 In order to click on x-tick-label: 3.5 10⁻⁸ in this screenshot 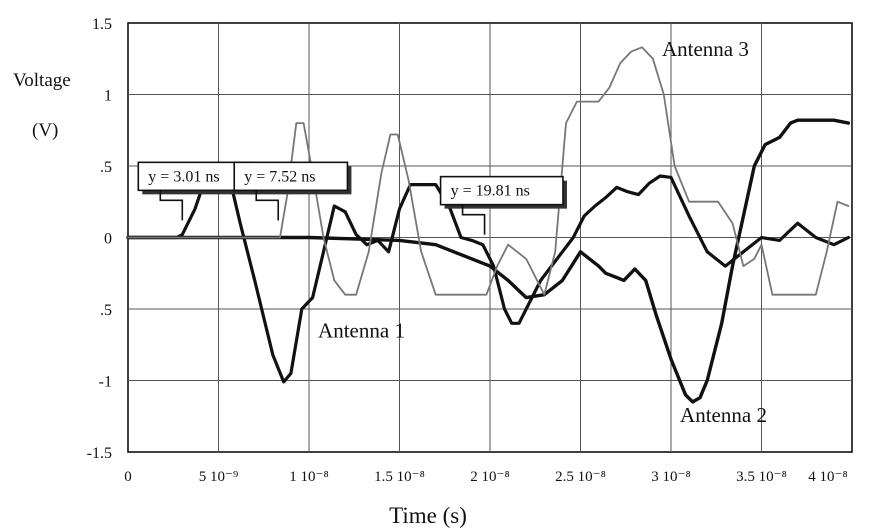, I will do `click(761, 477)`.